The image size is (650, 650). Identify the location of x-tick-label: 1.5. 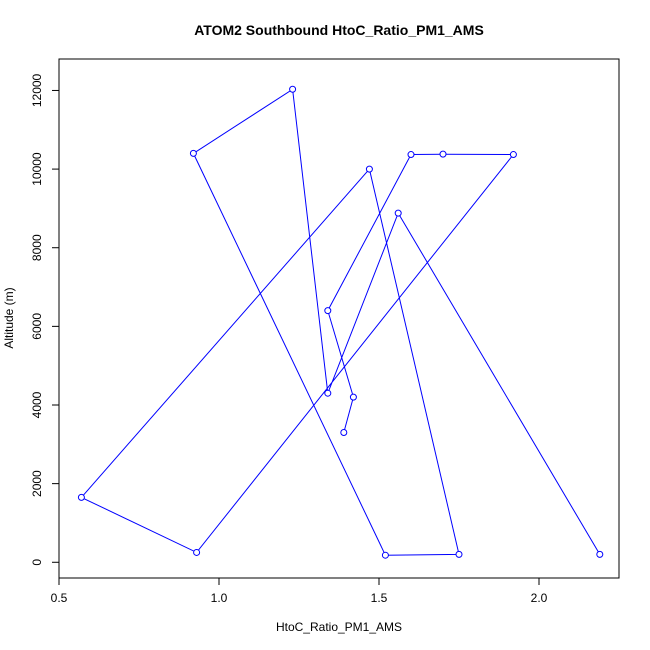
(379, 598).